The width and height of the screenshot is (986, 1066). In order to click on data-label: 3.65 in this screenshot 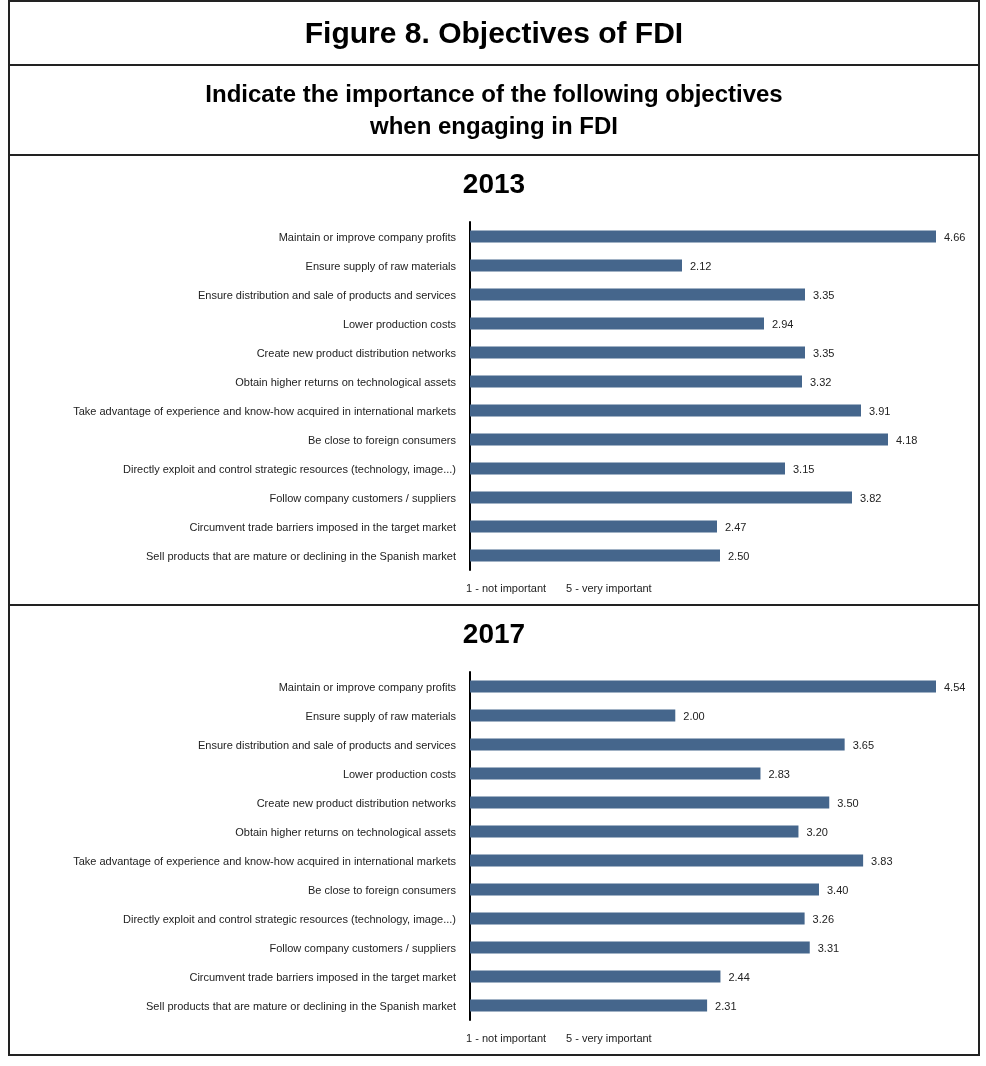, I will do `click(863, 744)`.